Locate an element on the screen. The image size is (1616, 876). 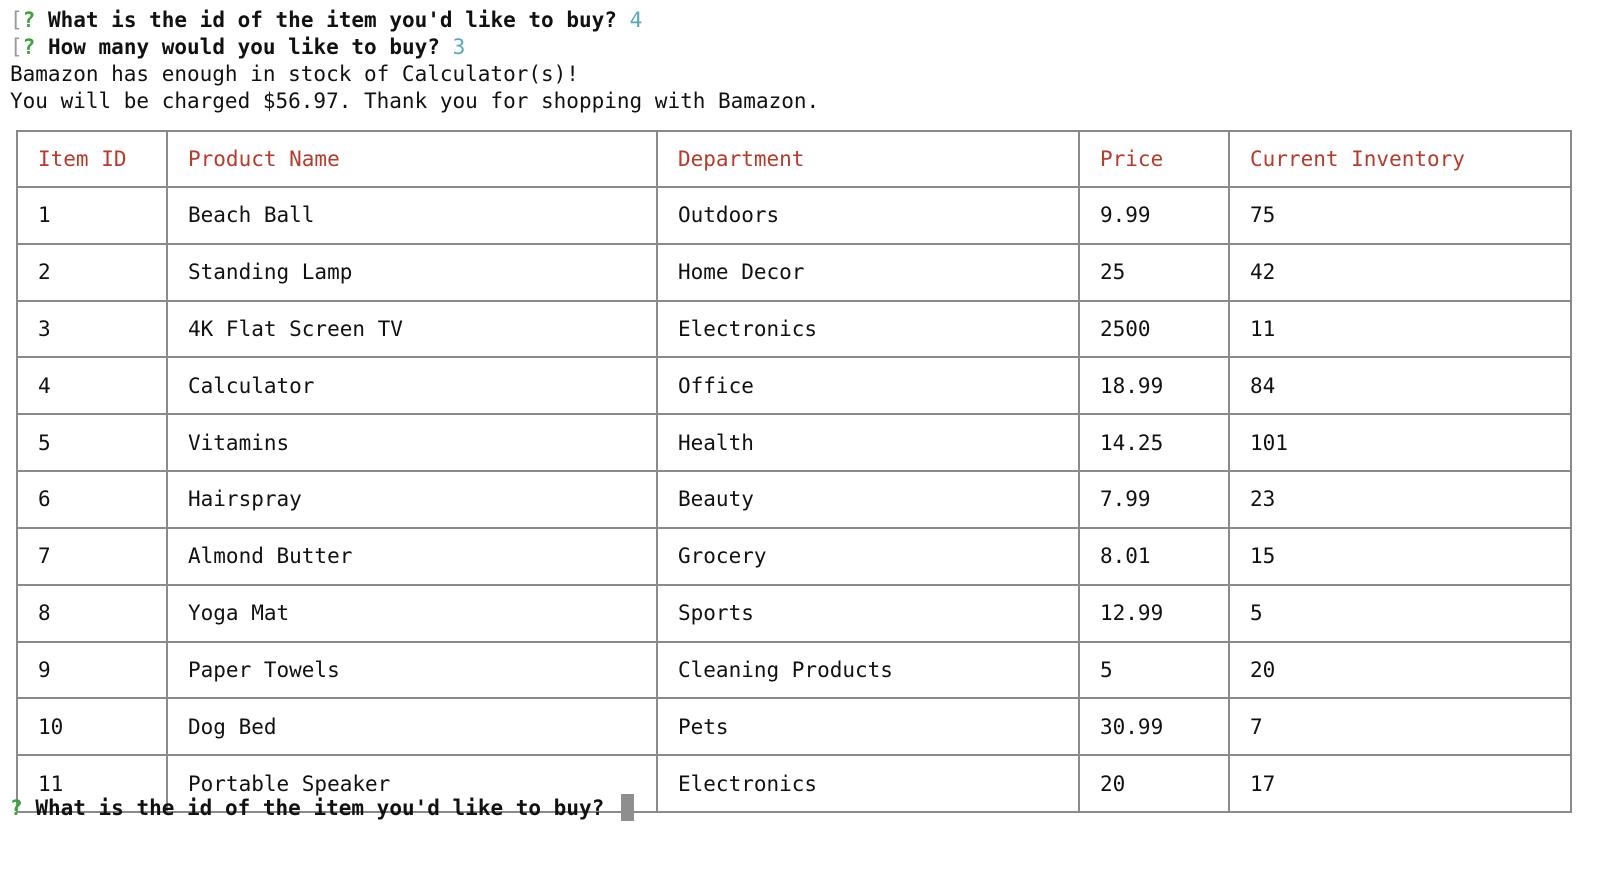
cell-product-name: Portable Speaker is located at coordinates (412, 783).